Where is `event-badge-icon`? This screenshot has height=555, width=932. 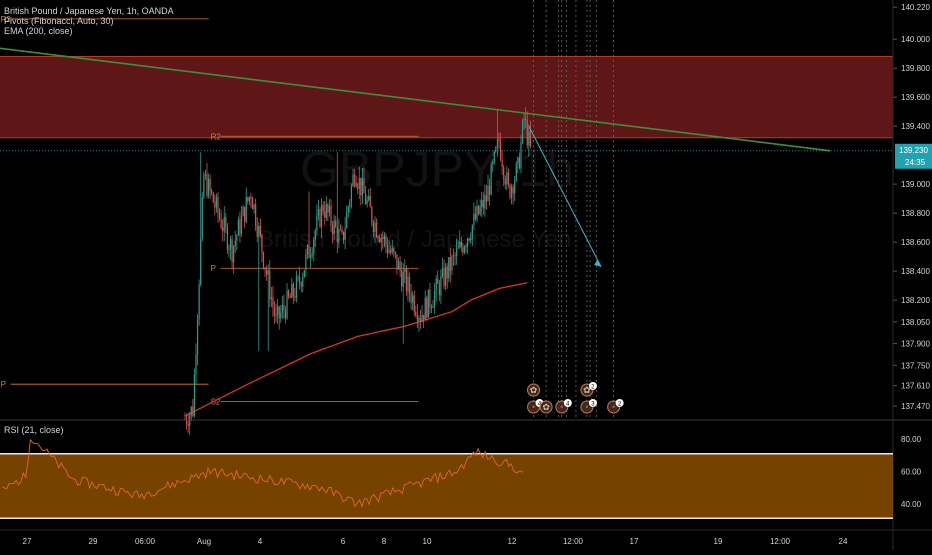 event-badge-icon is located at coordinates (592, 386).